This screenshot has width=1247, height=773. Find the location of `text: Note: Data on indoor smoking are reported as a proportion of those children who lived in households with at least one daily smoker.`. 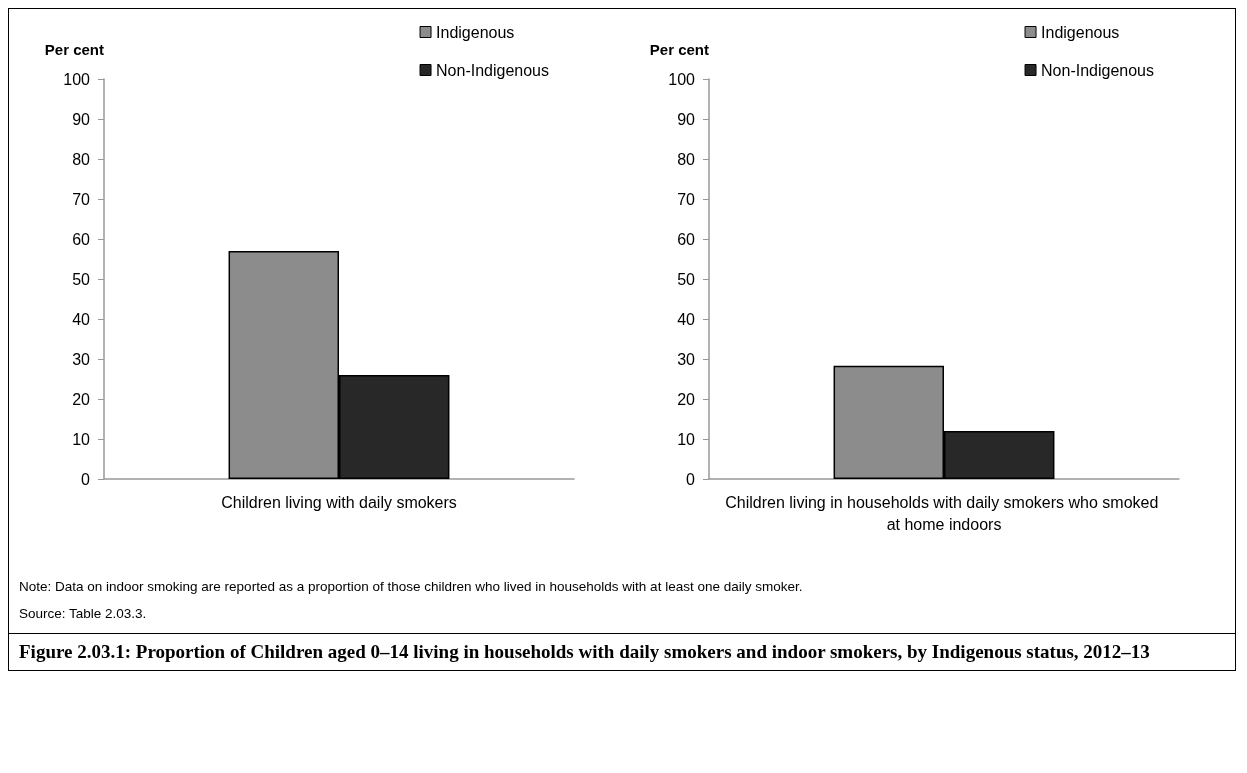

text: Note: Data on indoor smoking are reported as a proportion of those children who lived in households with at least one daily smoker. is located at coordinates (411, 586).